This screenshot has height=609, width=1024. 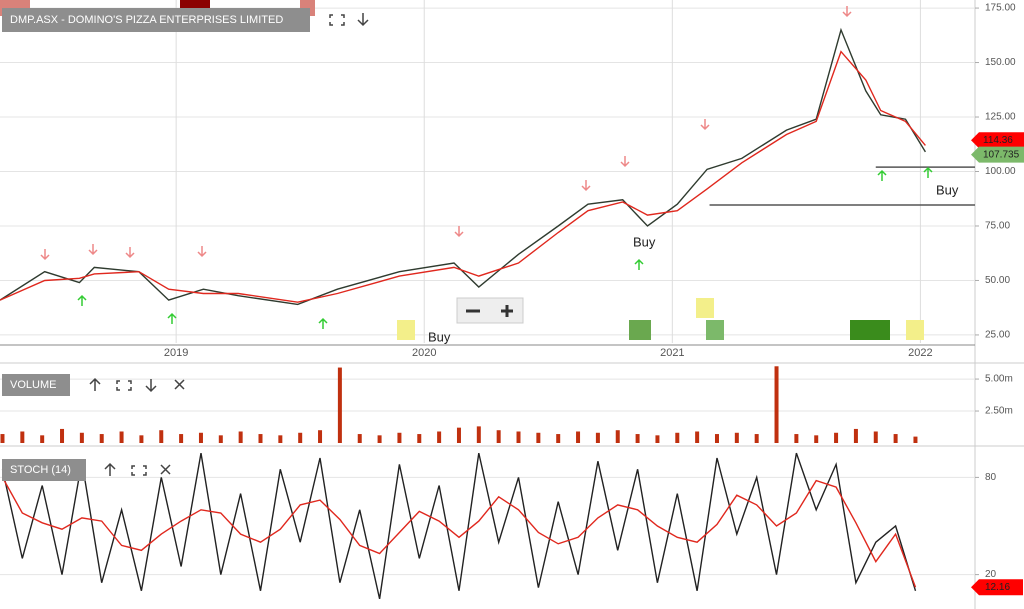 What do you see at coordinates (672, 353) in the screenshot?
I see `x-tick-label: 2021` at bounding box center [672, 353].